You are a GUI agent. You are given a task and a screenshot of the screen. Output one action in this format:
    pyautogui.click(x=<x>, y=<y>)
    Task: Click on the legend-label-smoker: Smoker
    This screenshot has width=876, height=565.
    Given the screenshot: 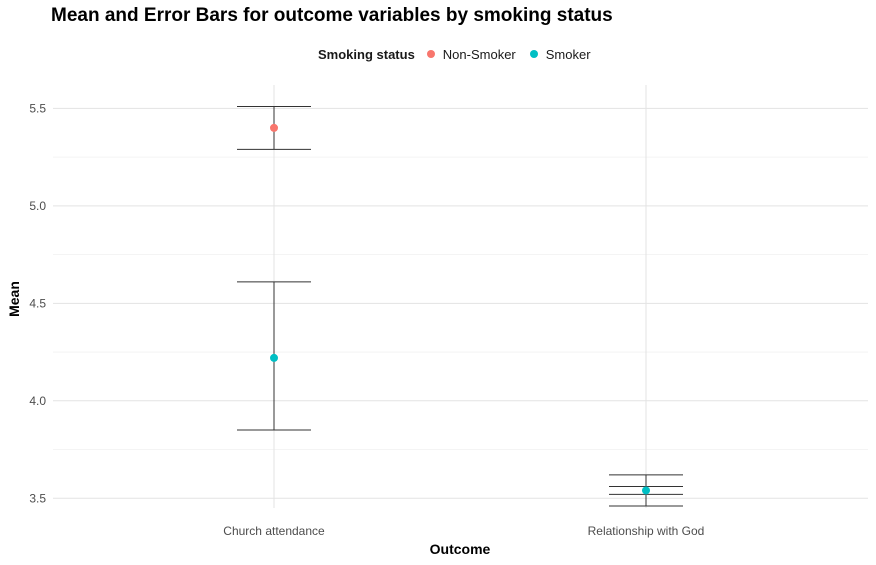 What is the action you would take?
    pyautogui.click(x=568, y=54)
    